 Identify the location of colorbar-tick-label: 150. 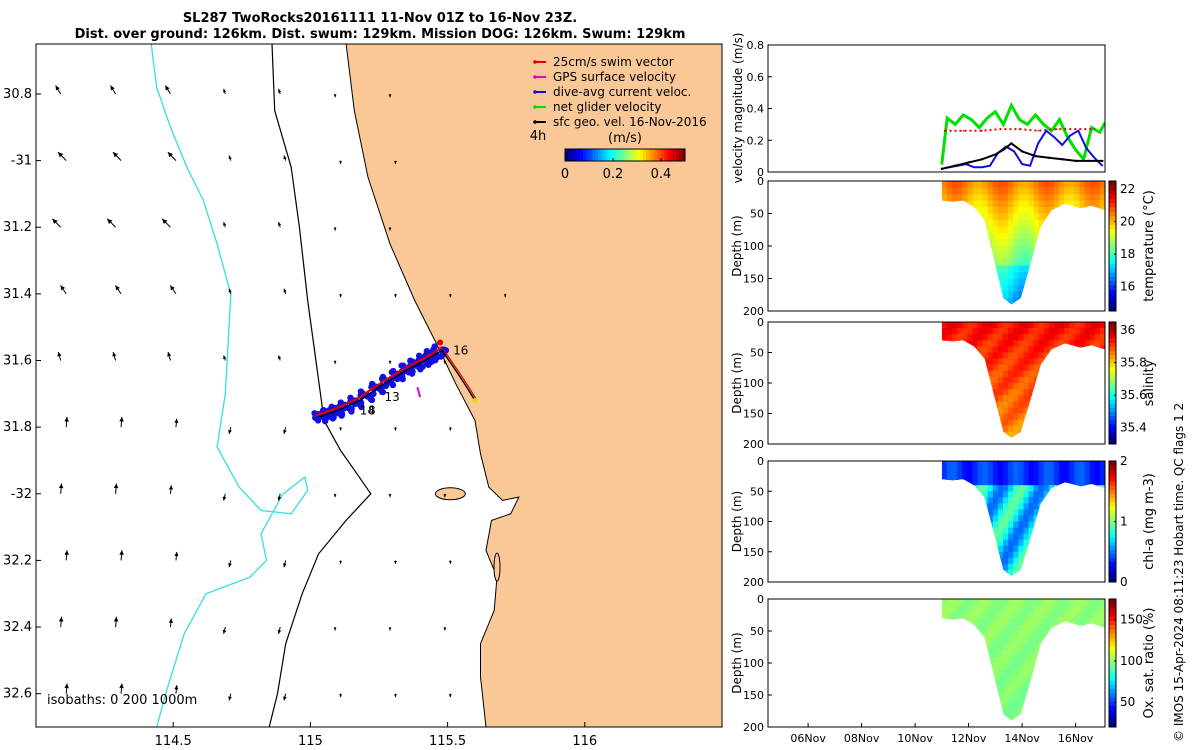
(1131, 620).